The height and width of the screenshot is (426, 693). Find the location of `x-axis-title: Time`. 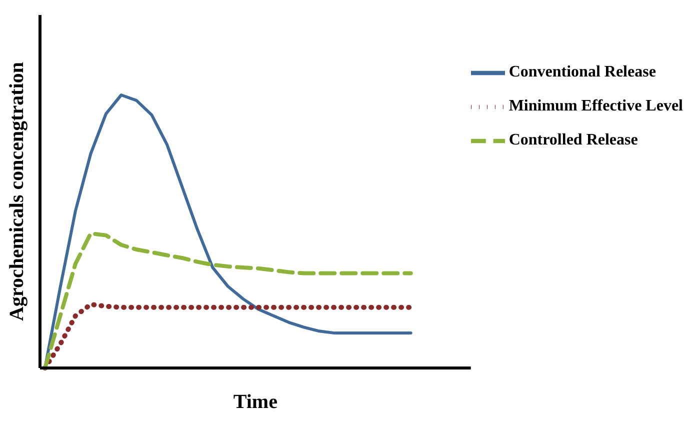

x-axis-title: Time is located at coordinates (255, 402).